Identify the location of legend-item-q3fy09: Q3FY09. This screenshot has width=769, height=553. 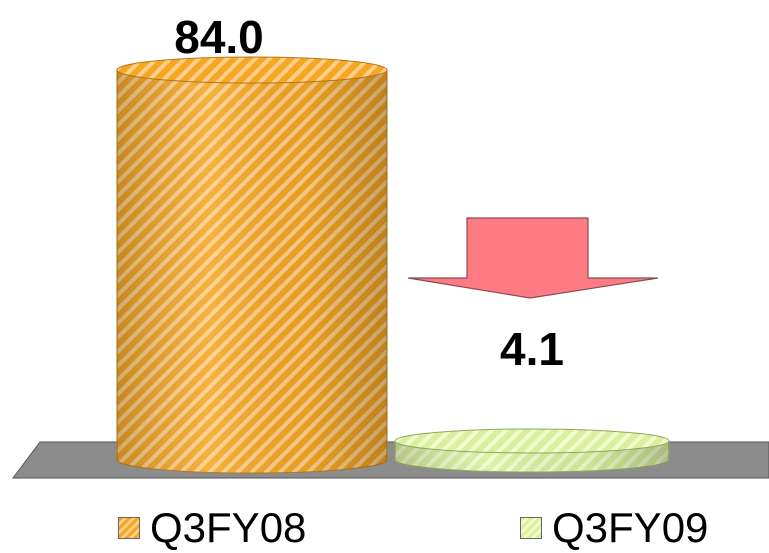
(614, 528).